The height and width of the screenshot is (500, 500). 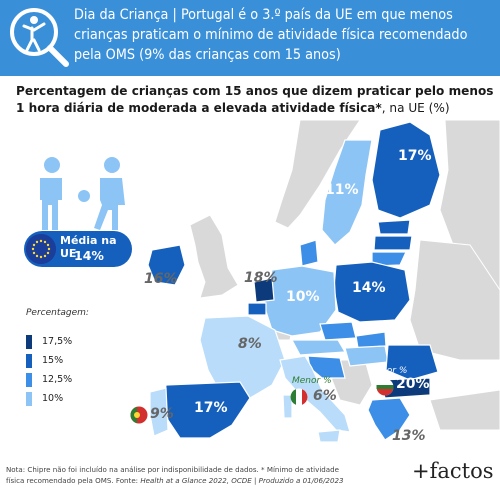 I want to click on portugal-flag-icon, so click(x=139, y=415).